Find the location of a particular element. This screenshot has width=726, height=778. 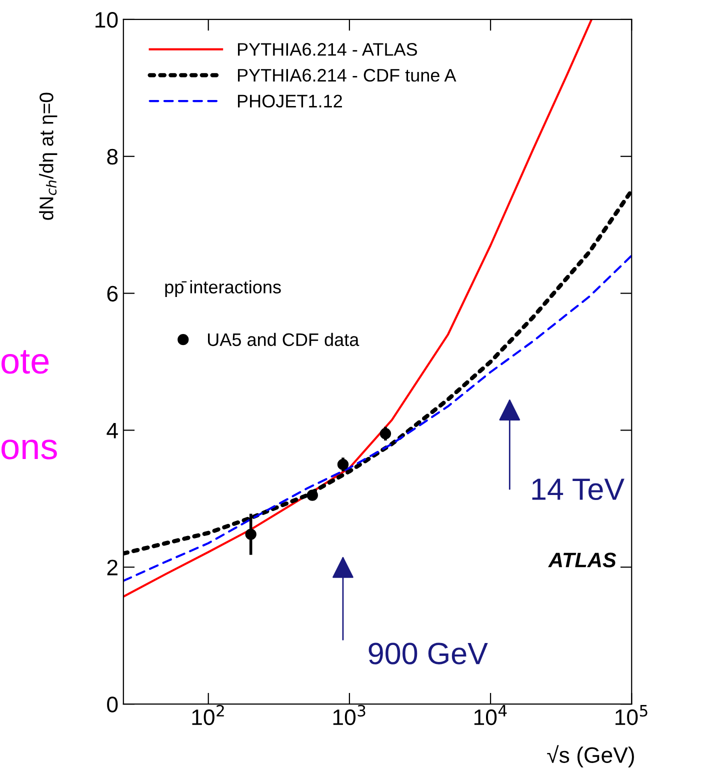

legend-label: PYTHIA6.214 - ATLAS is located at coordinates (327, 49).